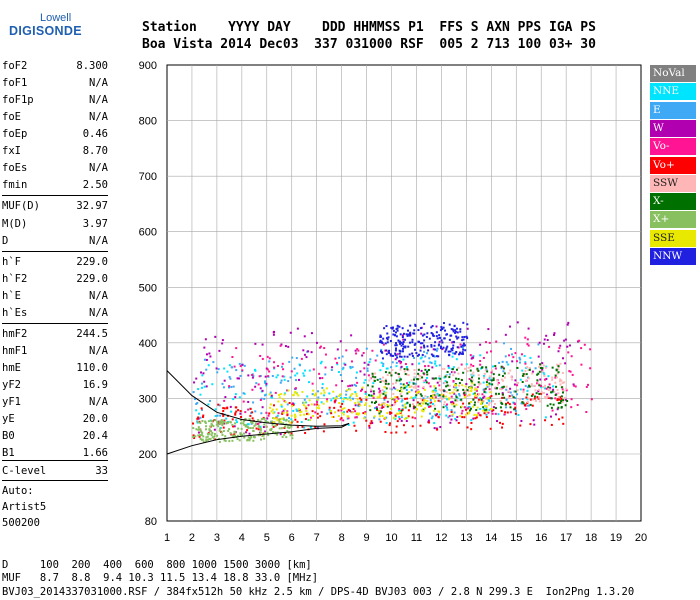  What do you see at coordinates (15, 313) in the screenshot?
I see `param-key: h`Es` at bounding box center [15, 313].